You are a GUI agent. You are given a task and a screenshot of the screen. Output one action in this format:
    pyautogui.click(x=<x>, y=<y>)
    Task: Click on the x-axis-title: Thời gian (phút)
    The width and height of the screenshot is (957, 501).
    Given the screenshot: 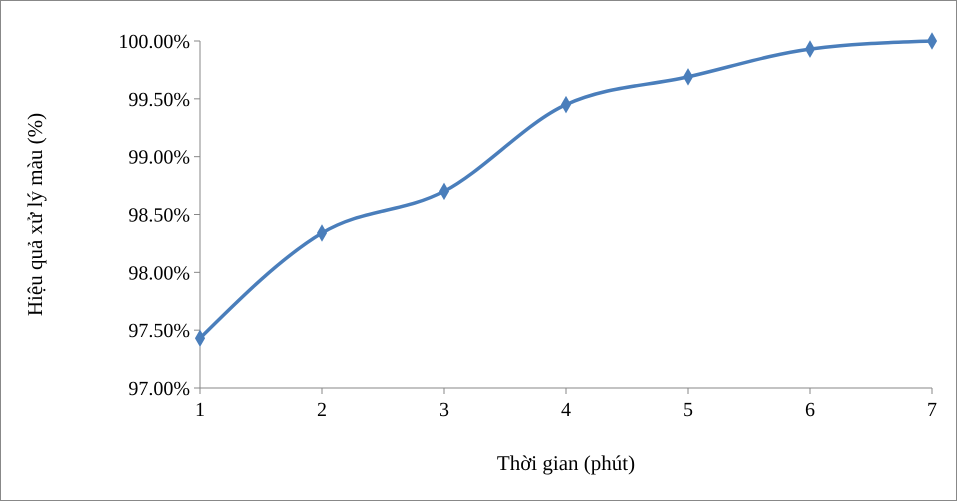 What is the action you would take?
    pyautogui.click(x=566, y=463)
    